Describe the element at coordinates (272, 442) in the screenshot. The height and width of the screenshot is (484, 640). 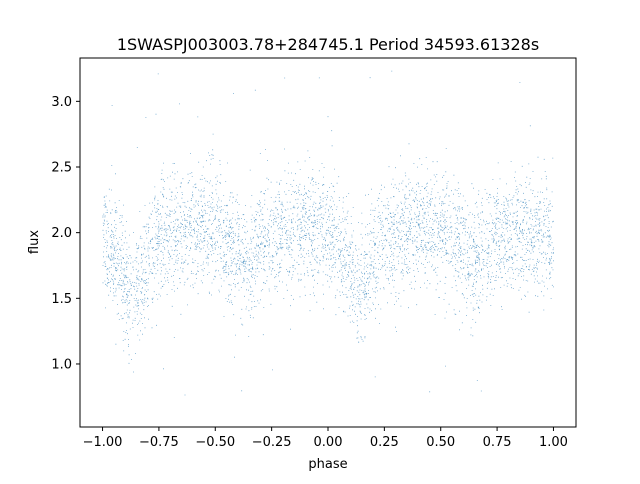
I see `x-tick-label: −0.25` at that location.